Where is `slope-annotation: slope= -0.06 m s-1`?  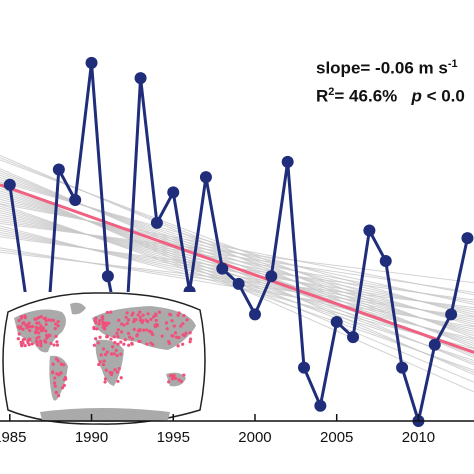 slope-annotation: slope= -0.06 m s-1 is located at coordinates (387, 68).